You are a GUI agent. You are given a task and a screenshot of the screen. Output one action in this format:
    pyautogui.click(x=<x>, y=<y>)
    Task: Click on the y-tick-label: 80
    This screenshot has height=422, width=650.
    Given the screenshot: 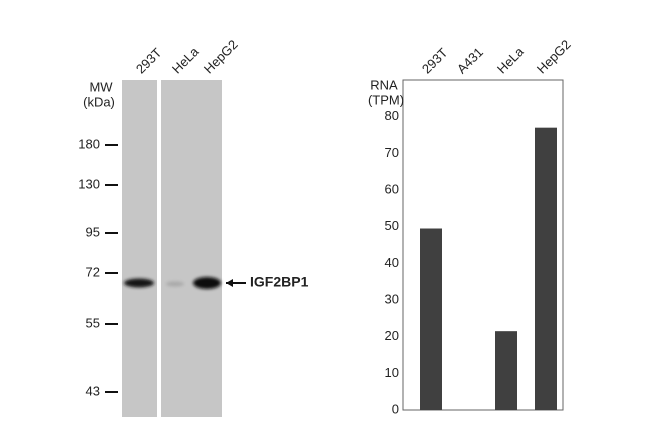 What is the action you would take?
    pyautogui.click(x=392, y=115)
    